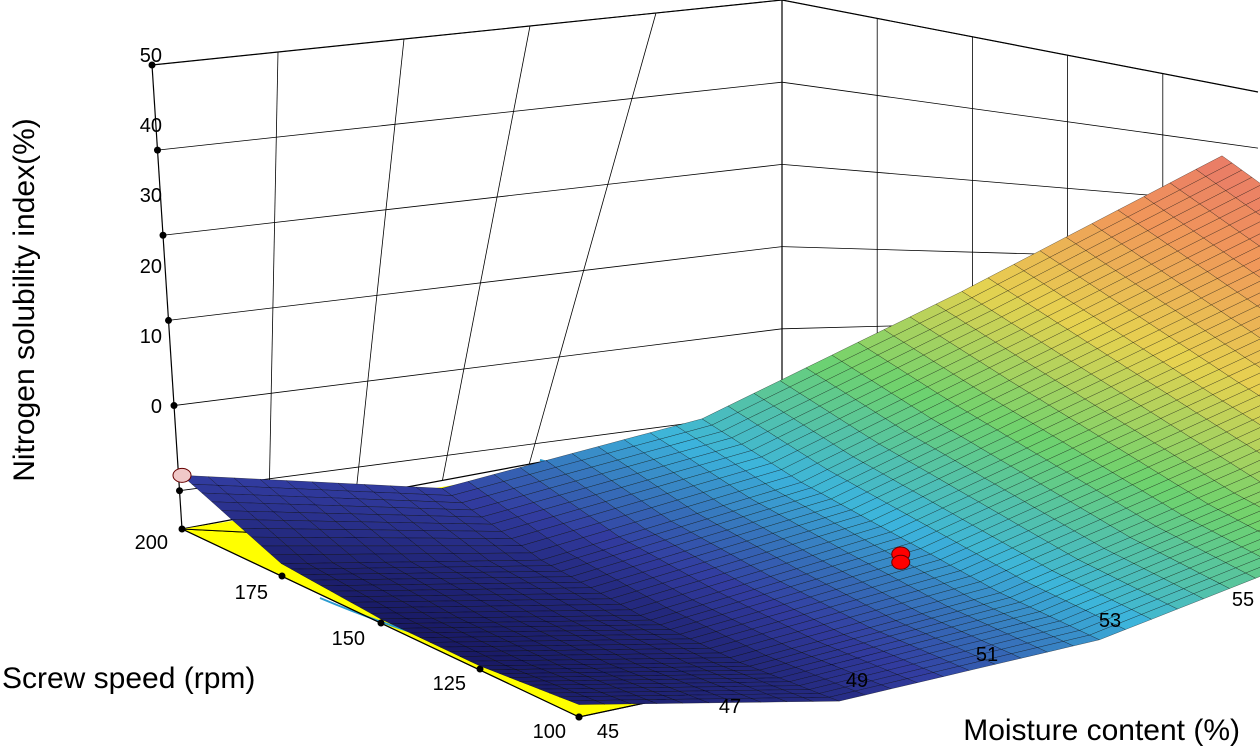 Image resolution: width=1260 pixels, height=751 pixels. Describe the element at coordinates (1101, 730) in the screenshot. I see `x-axis-label: Moisture content (%)` at that location.